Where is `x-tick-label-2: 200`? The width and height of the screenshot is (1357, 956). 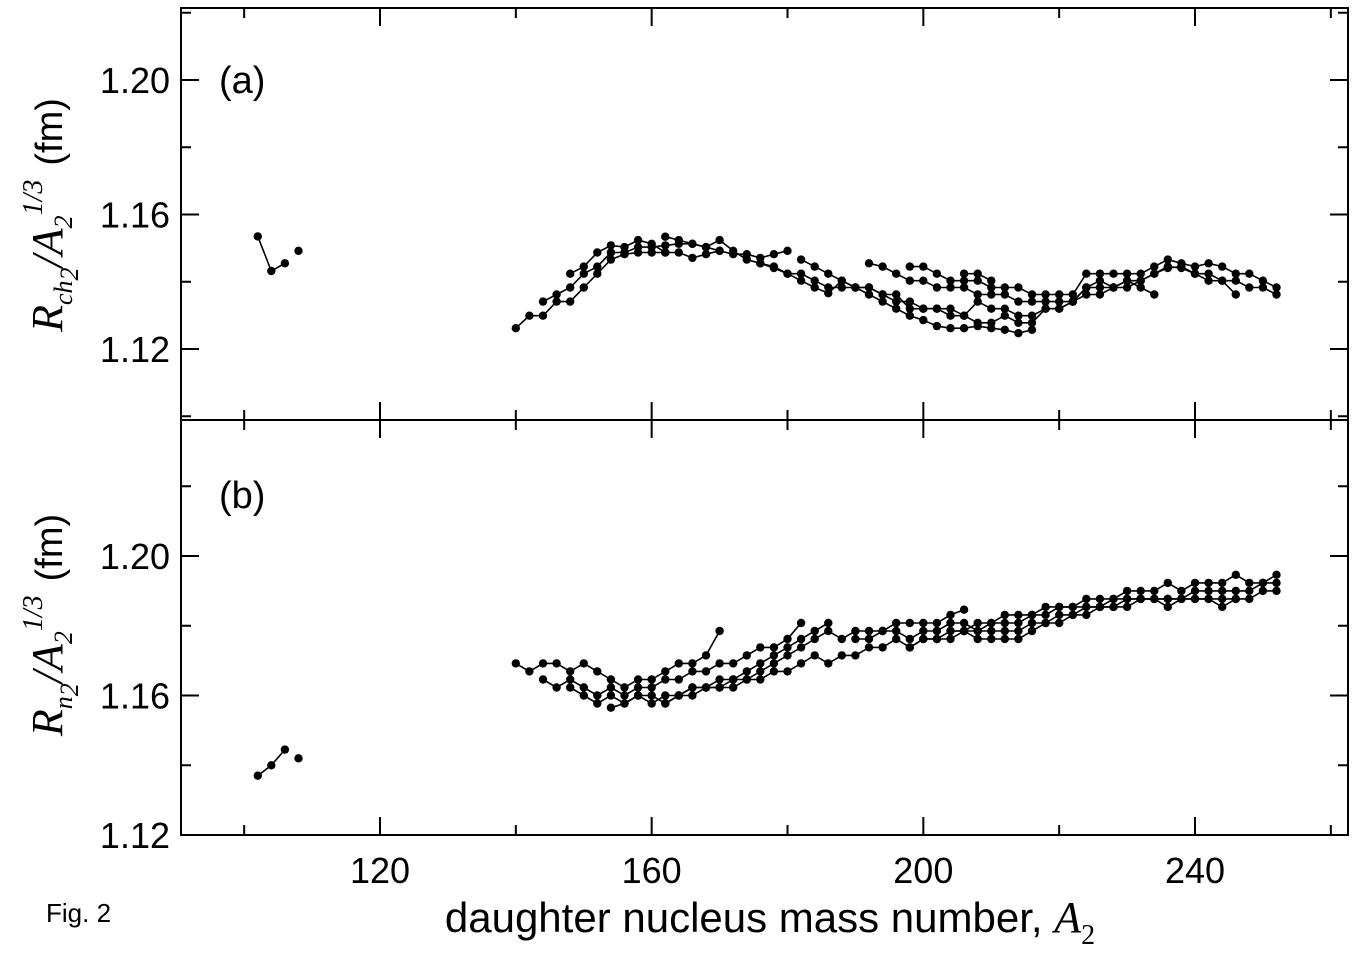
x-tick-label-2: 200 is located at coordinates (923, 870).